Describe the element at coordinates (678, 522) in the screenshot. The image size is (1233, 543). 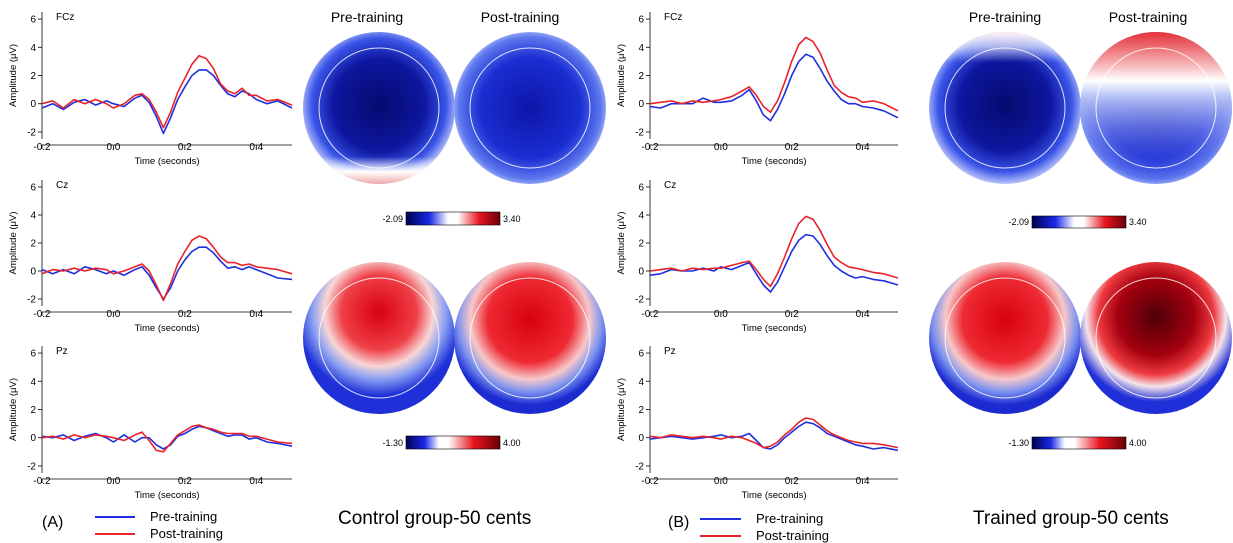
I see `panel-label-b: (B)` at that location.